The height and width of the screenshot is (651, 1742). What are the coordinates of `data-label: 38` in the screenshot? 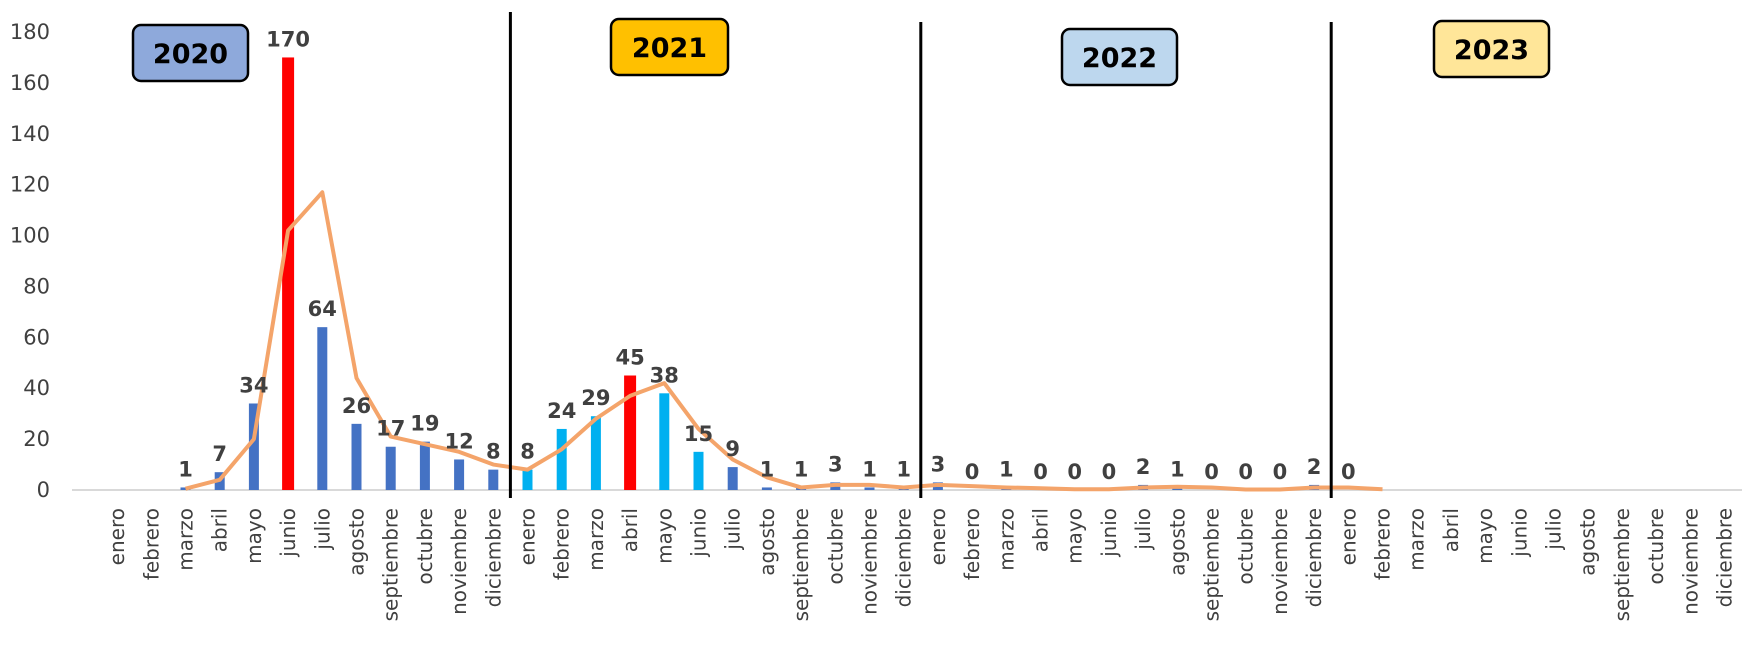 It's located at (664, 375).